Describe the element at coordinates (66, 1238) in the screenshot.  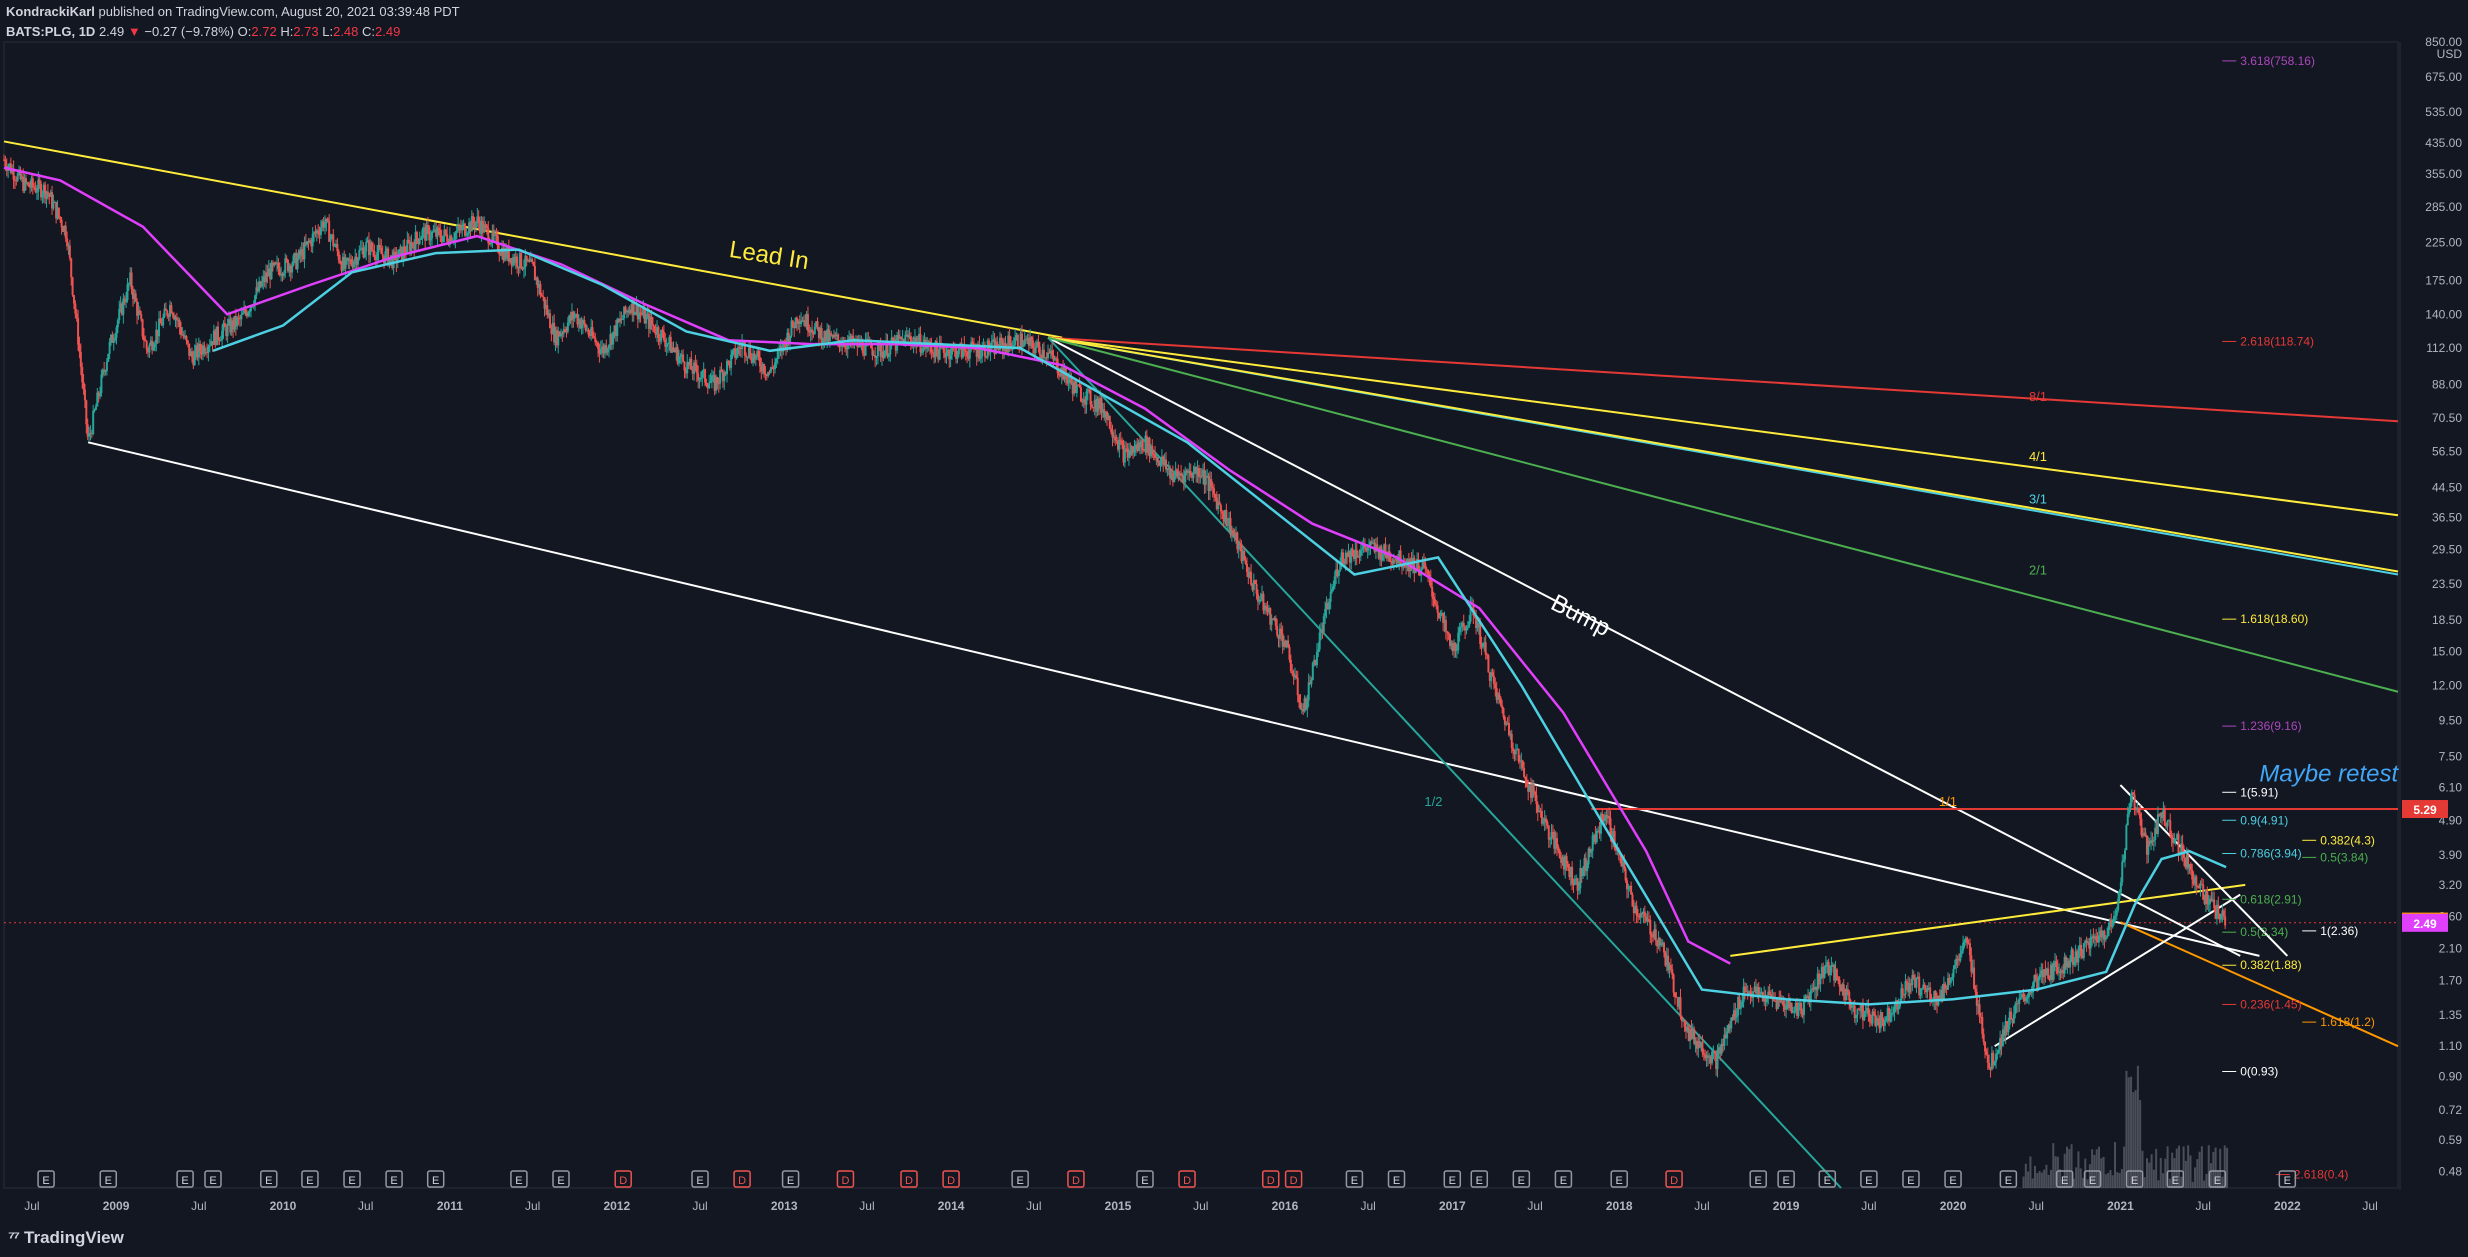
I see `tradingview-logo: ⁷⁷ TradingView` at that location.